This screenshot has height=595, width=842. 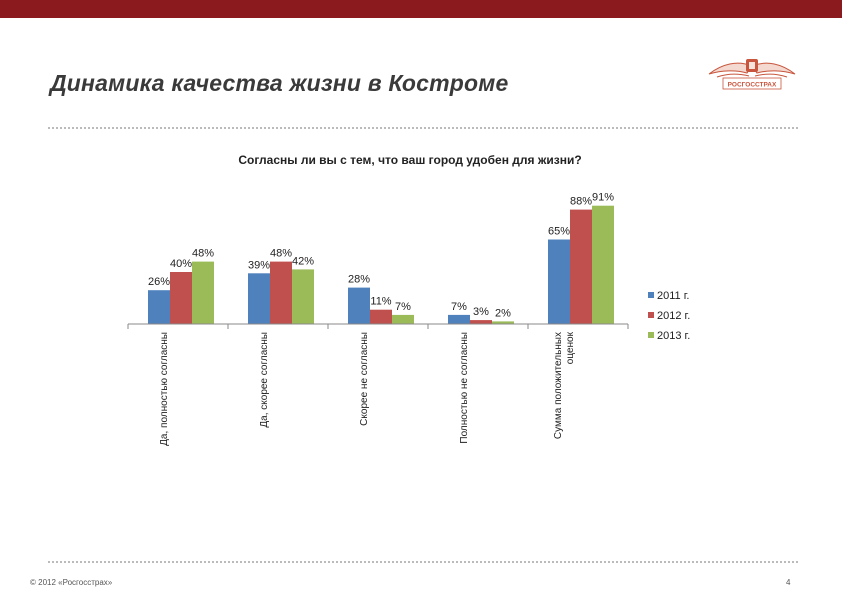 What do you see at coordinates (673, 296) in the screenshot?
I see `legend-label: 2011 г.` at bounding box center [673, 296].